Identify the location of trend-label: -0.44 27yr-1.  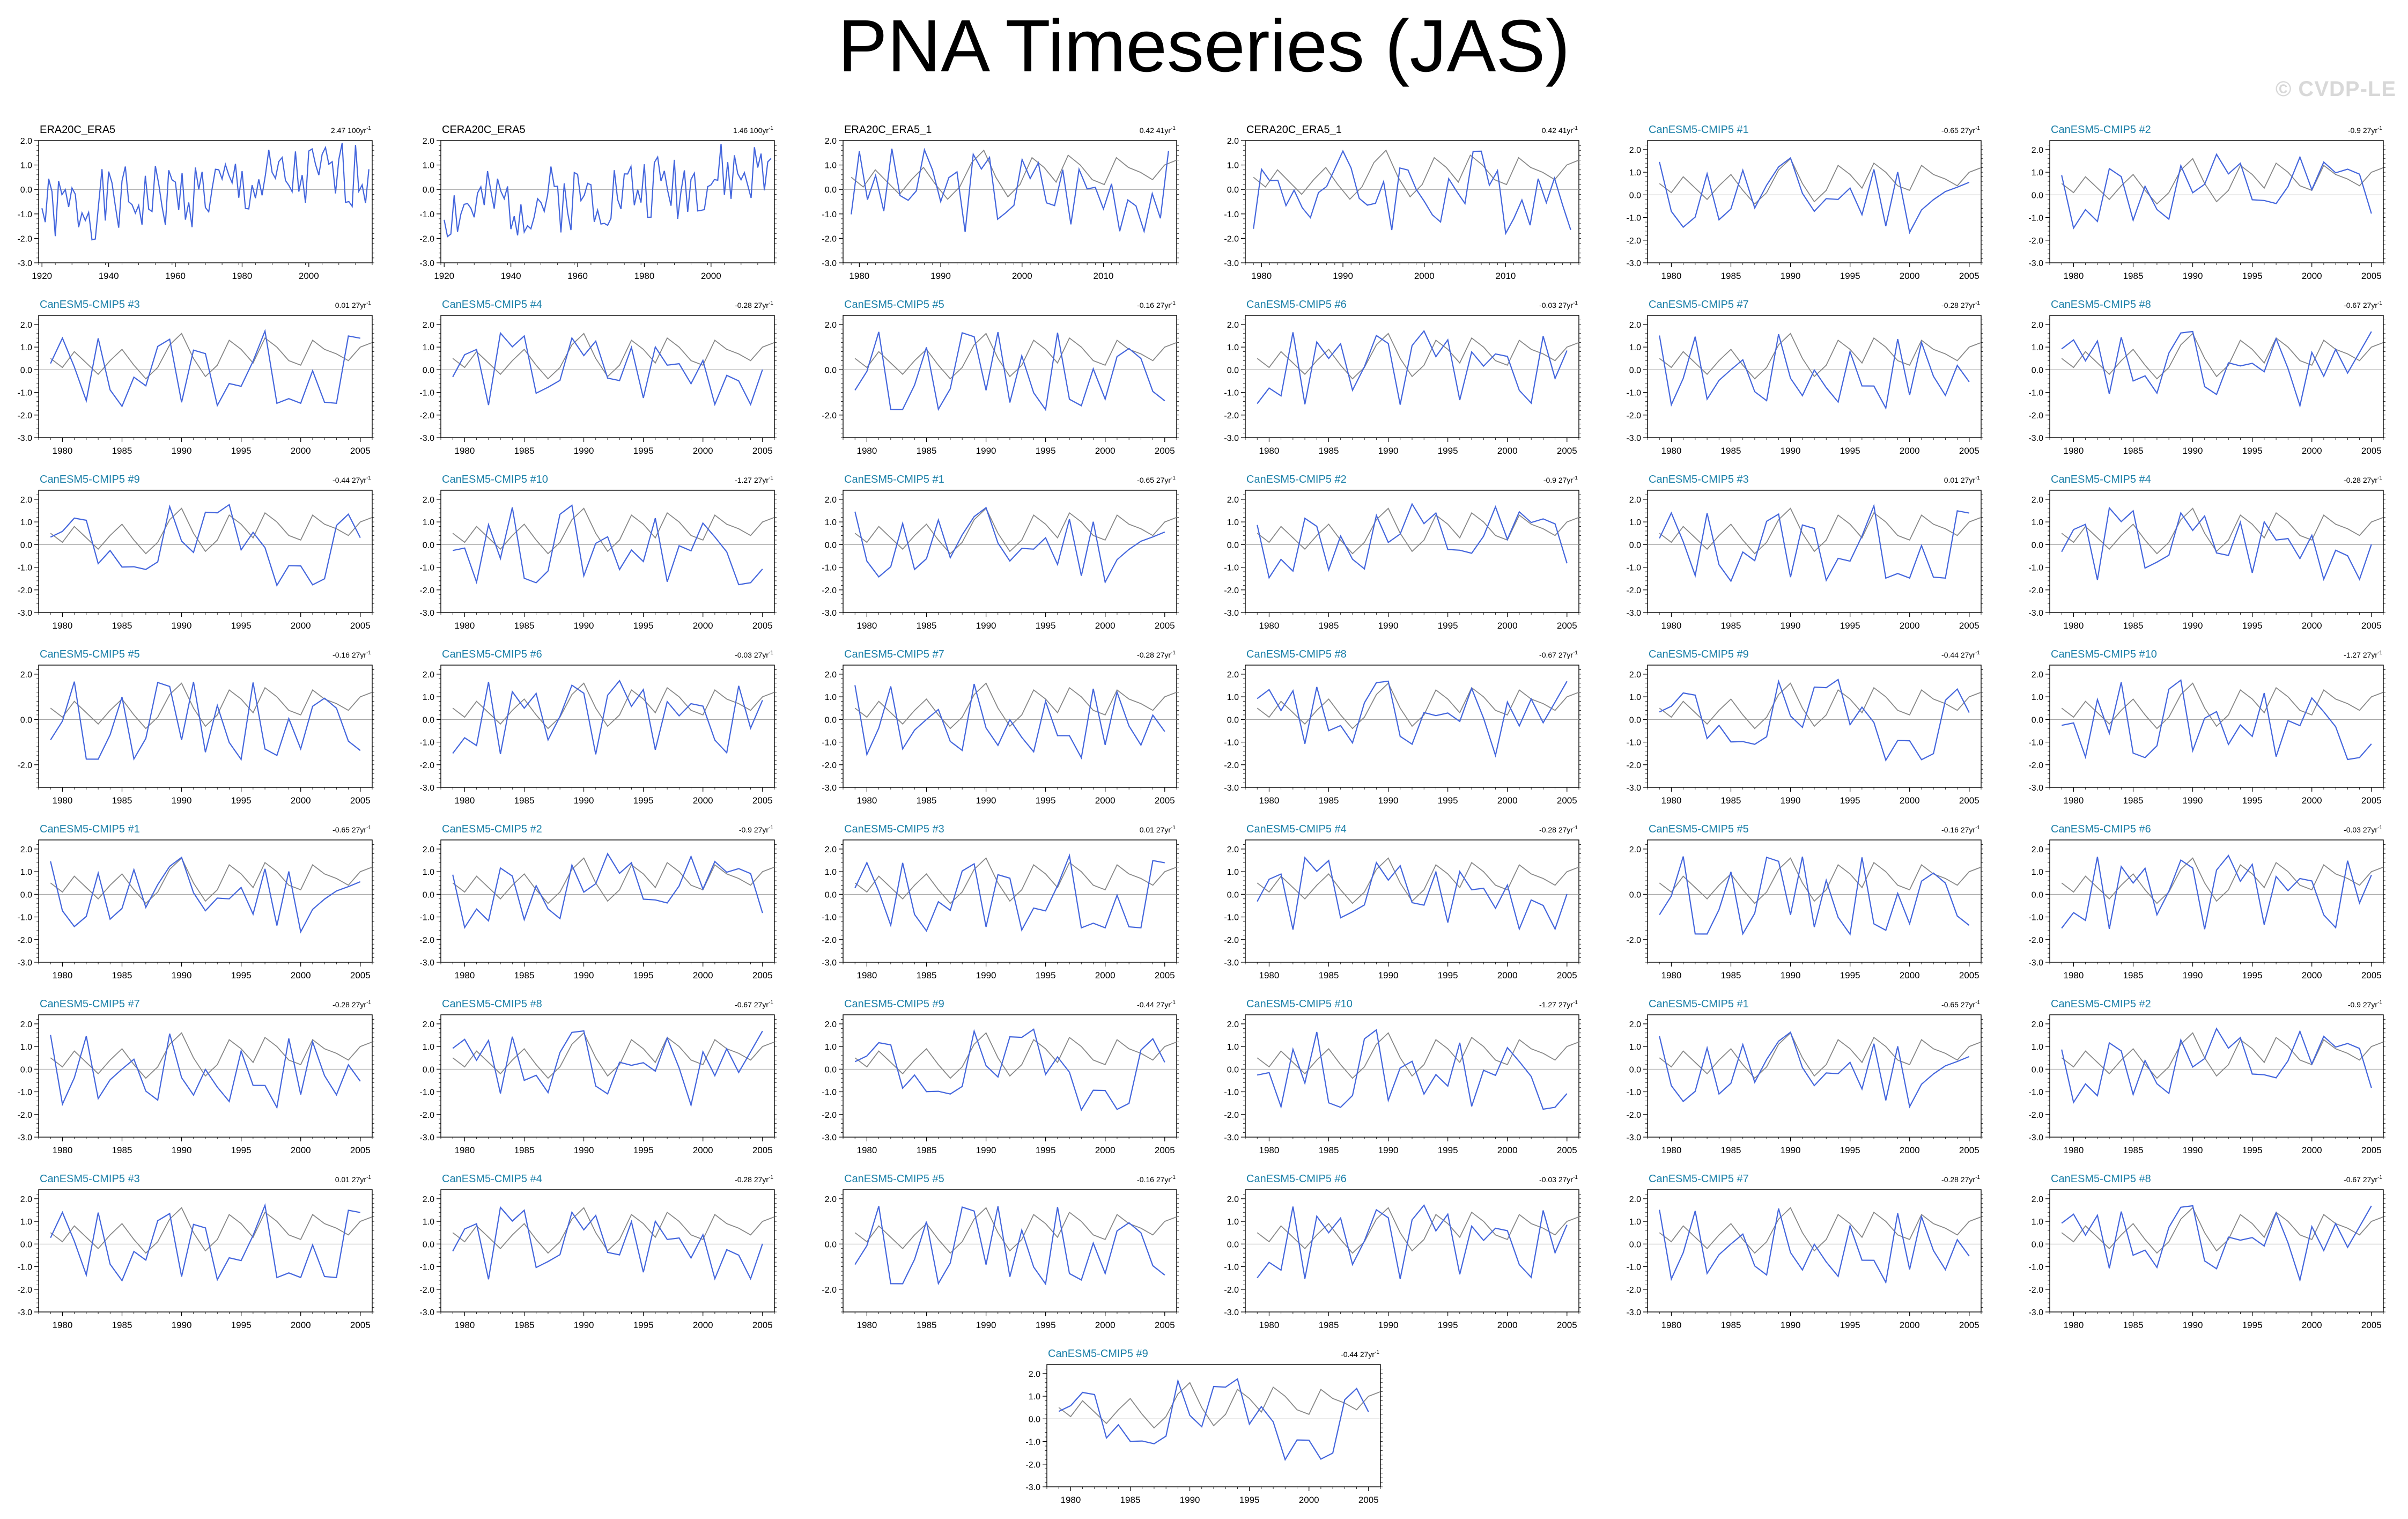
(1360, 1354).